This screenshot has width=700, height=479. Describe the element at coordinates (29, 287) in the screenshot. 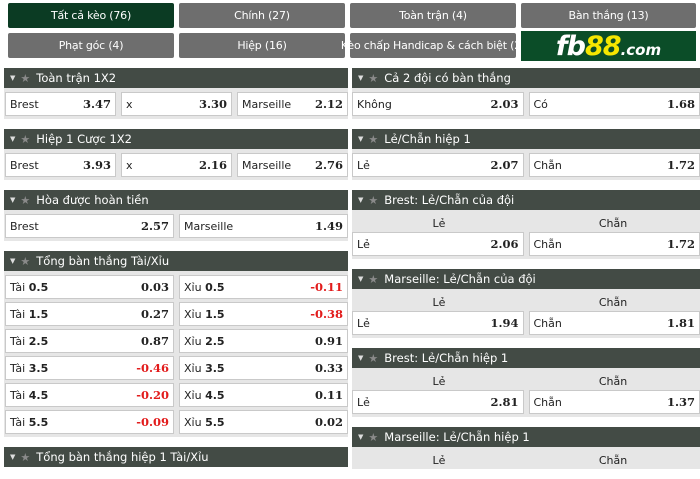

I see `selection-label: Tài 0.5` at that location.